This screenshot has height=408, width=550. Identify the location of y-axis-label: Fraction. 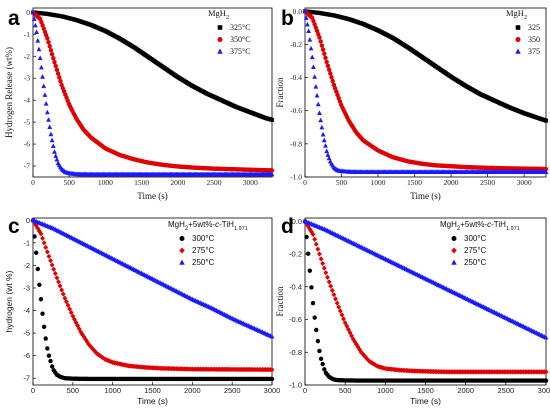
(280, 92).